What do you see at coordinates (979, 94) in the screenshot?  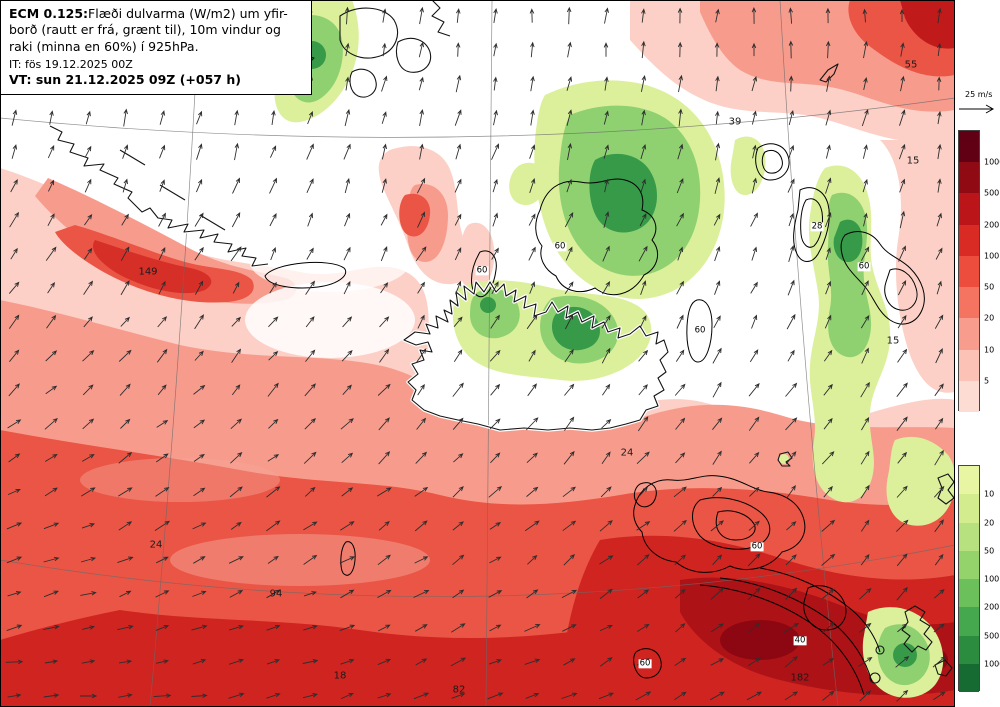 I see `wind-legend-label: 25 m/s` at bounding box center [979, 94].